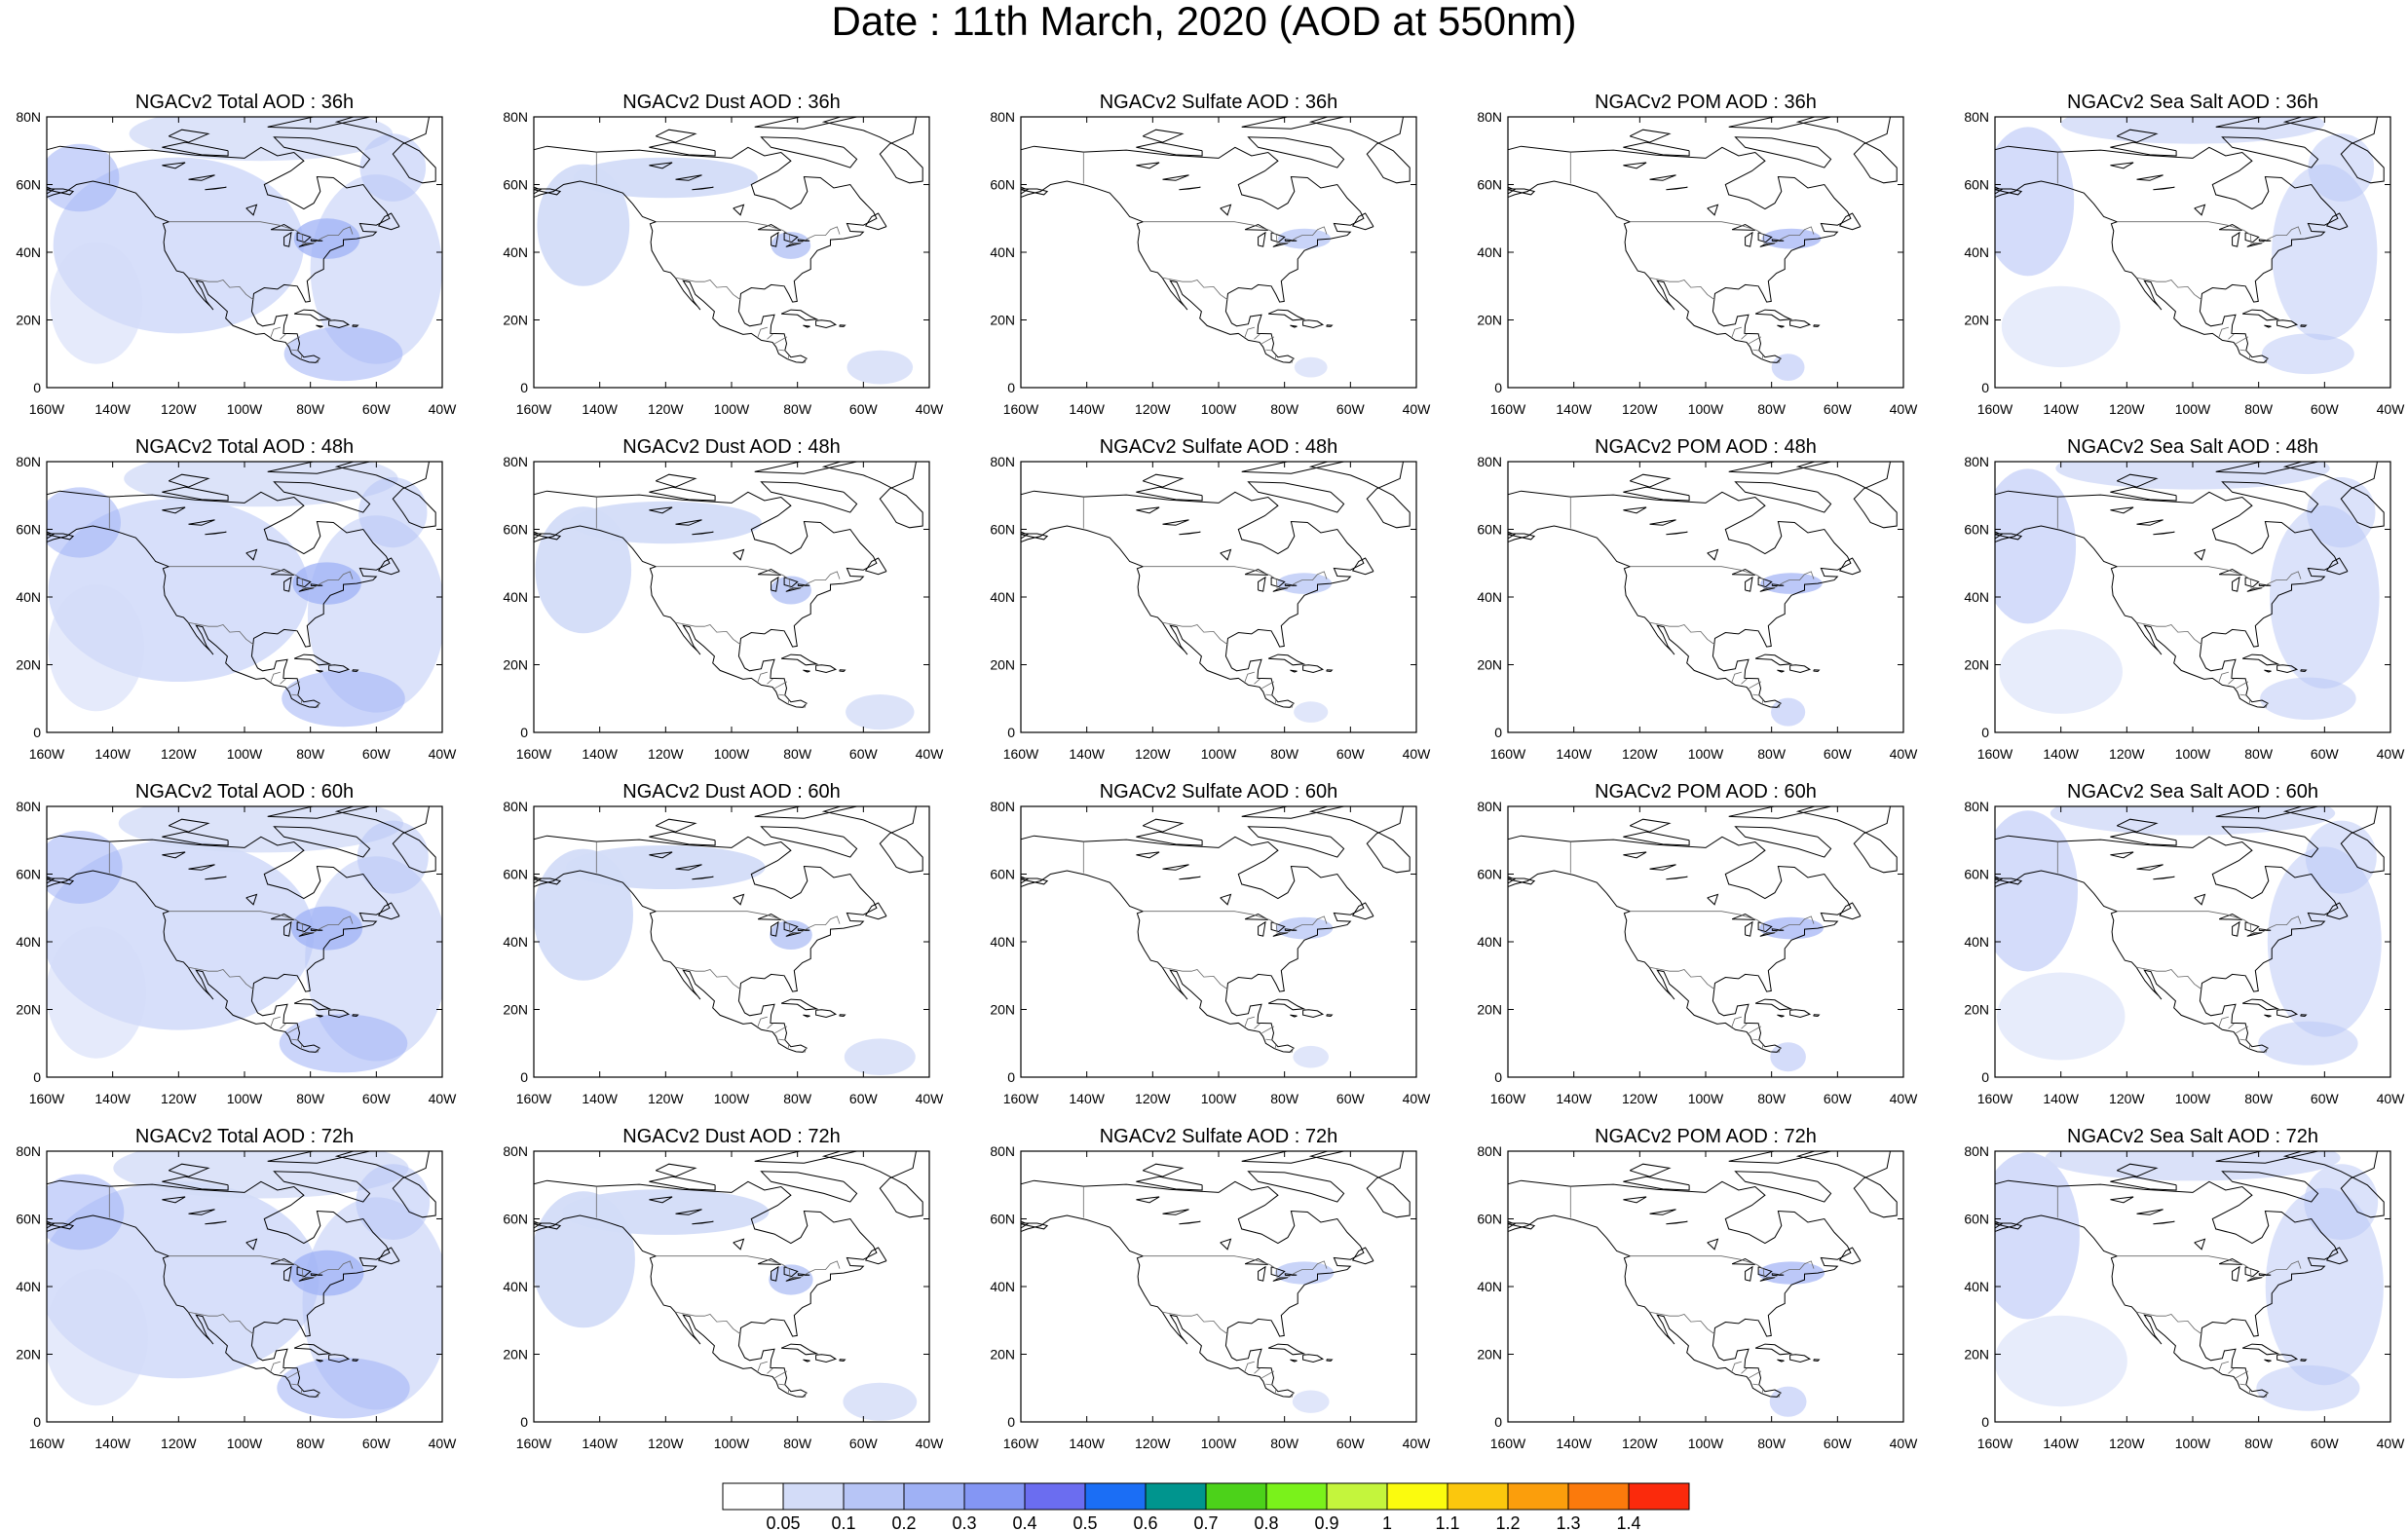  Describe the element at coordinates (1692, 603) in the screenshot. I see `political-borders` at that location.